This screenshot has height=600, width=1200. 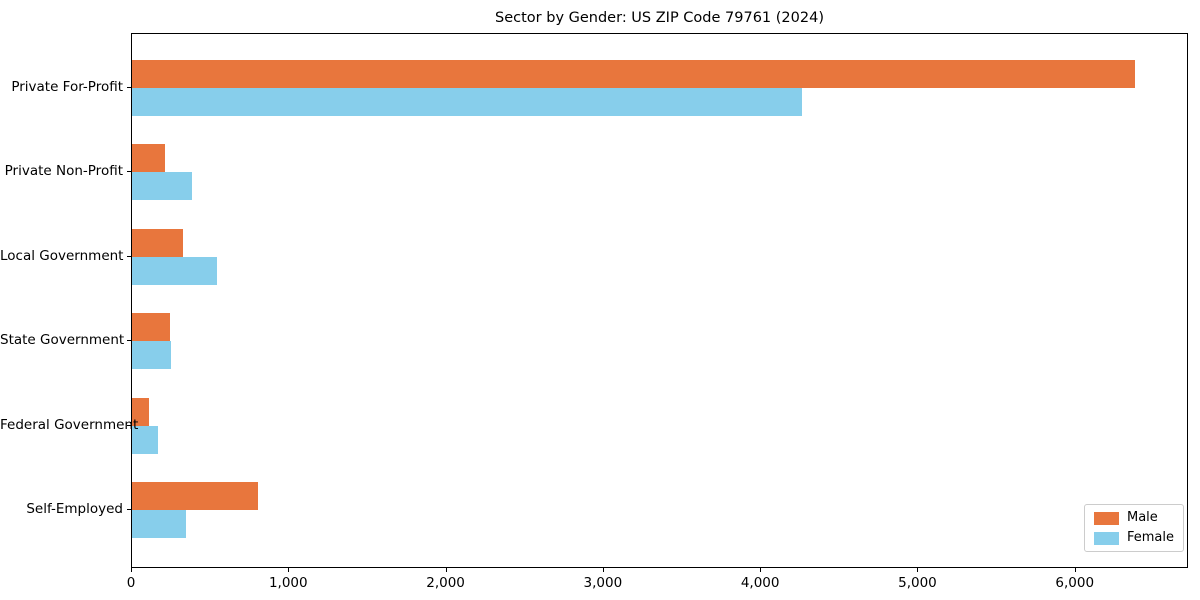 I want to click on y-category-label: Private For-Profit, so click(x=67, y=87).